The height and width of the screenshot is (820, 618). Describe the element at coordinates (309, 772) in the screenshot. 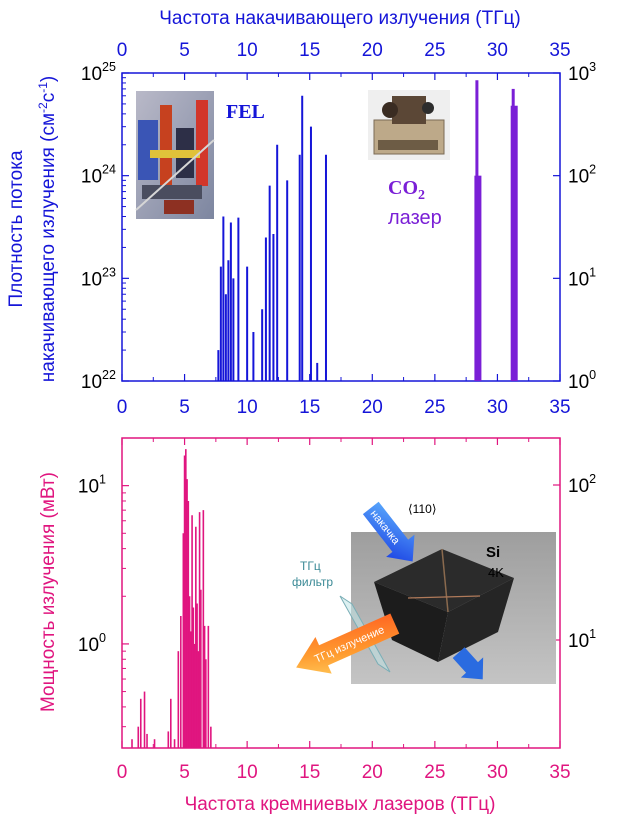

I see `bottom-x-tick-label: 15` at that location.